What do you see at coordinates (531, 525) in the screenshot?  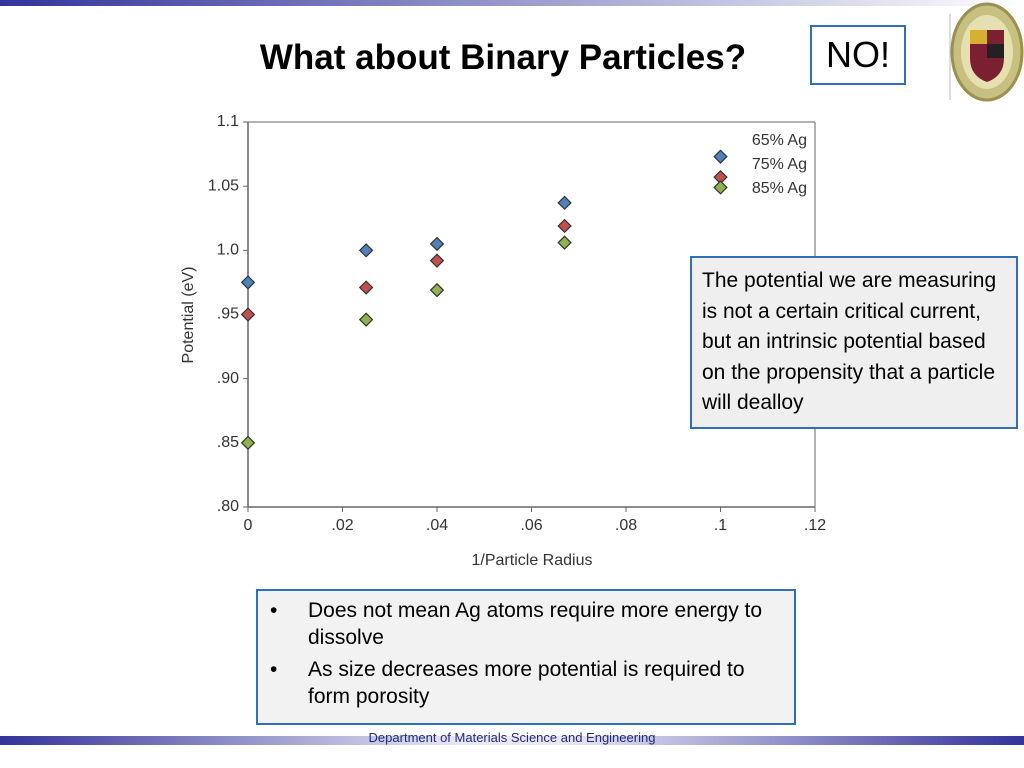 I see `x-tick-label: .06` at bounding box center [531, 525].